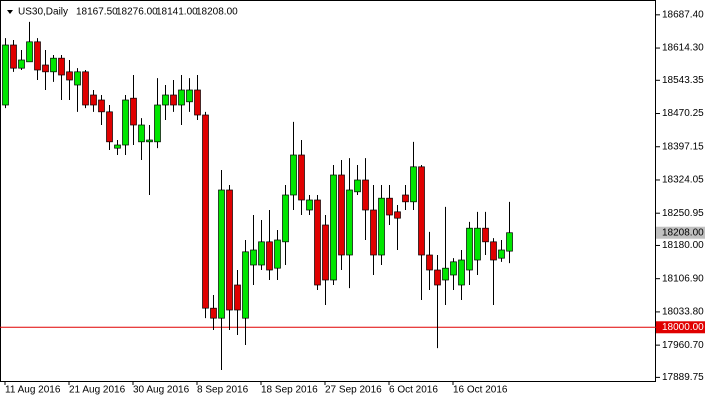 The height and width of the screenshot is (408, 706). What do you see at coordinates (683, 232) in the screenshot?
I see `last-price-label: 18208.00` at bounding box center [683, 232].